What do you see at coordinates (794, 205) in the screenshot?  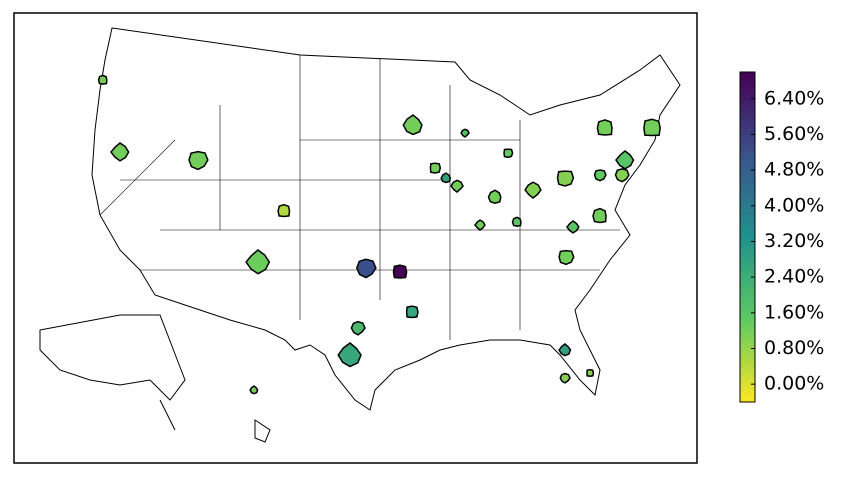 I see `colorbar-tick-label: 4.00%` at bounding box center [794, 205].